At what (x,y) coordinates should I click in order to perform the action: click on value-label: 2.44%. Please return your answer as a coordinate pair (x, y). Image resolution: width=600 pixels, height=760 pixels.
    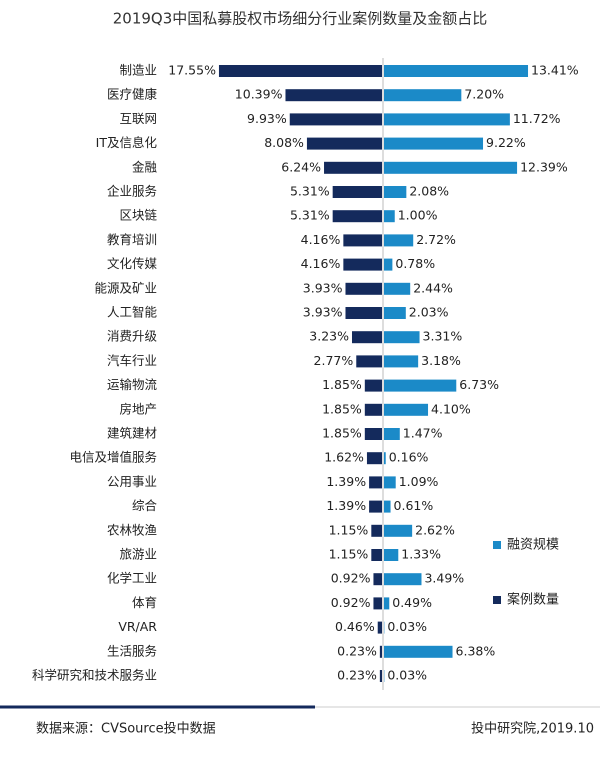
    Looking at the image, I should click on (433, 287).